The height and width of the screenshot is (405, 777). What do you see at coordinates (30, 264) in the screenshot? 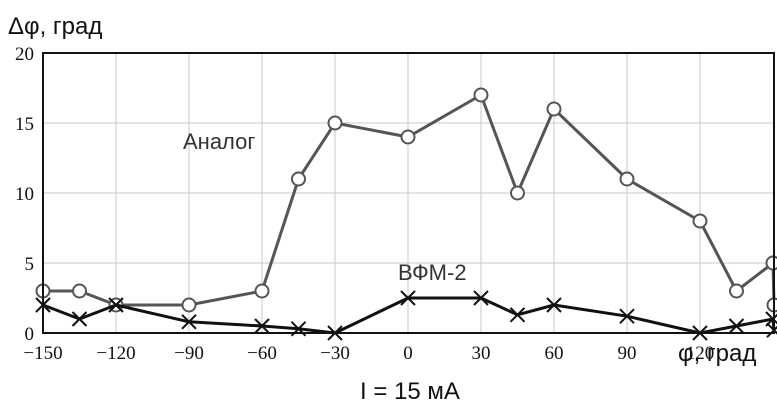
I see `y-tick-label: 5` at bounding box center [30, 264].